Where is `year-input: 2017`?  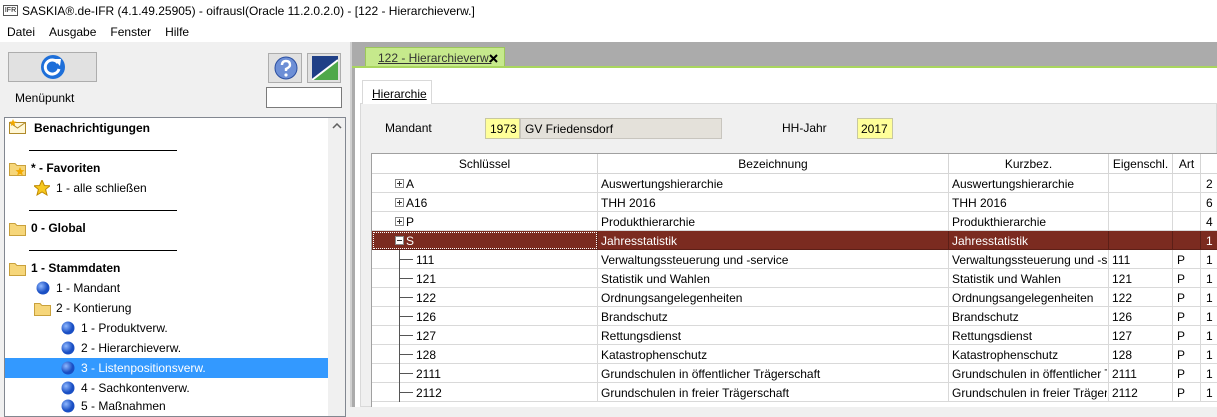
year-input: 2017 is located at coordinates (875, 128).